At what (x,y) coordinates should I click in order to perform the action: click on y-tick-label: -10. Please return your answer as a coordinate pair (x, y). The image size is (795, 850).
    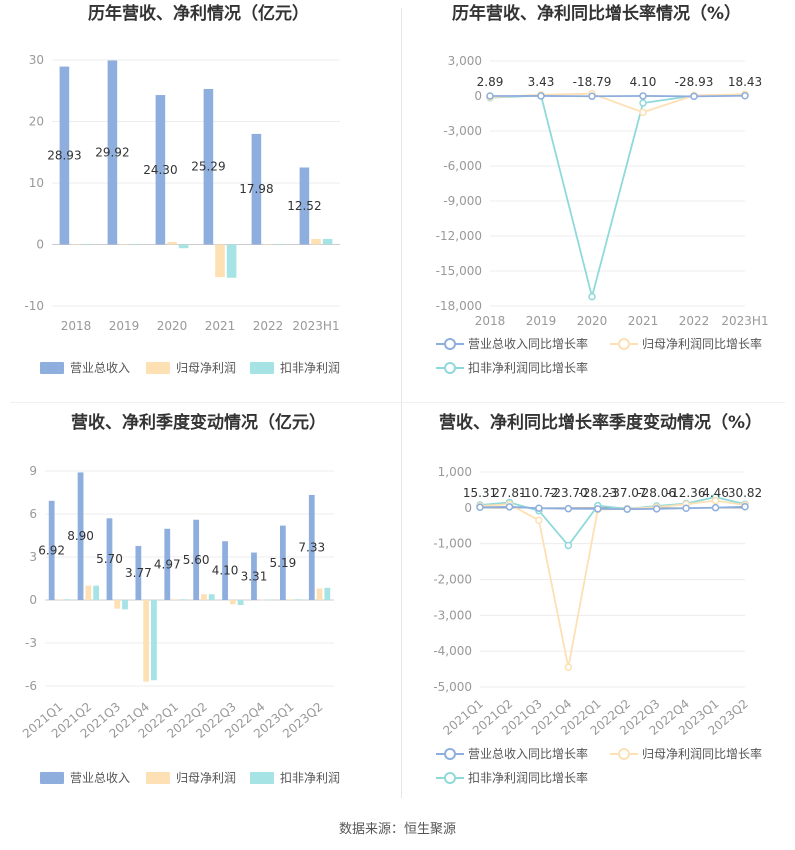
    Looking at the image, I should click on (34, 306).